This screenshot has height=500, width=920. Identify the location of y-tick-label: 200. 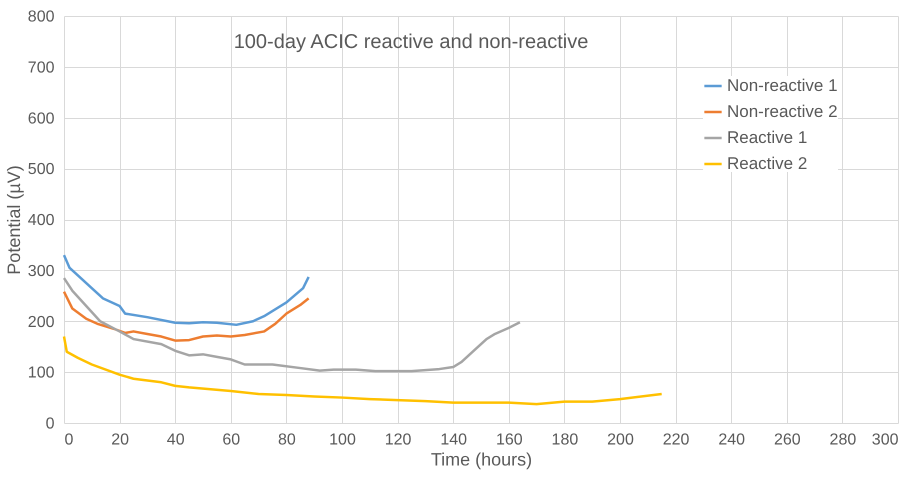
(41, 322).